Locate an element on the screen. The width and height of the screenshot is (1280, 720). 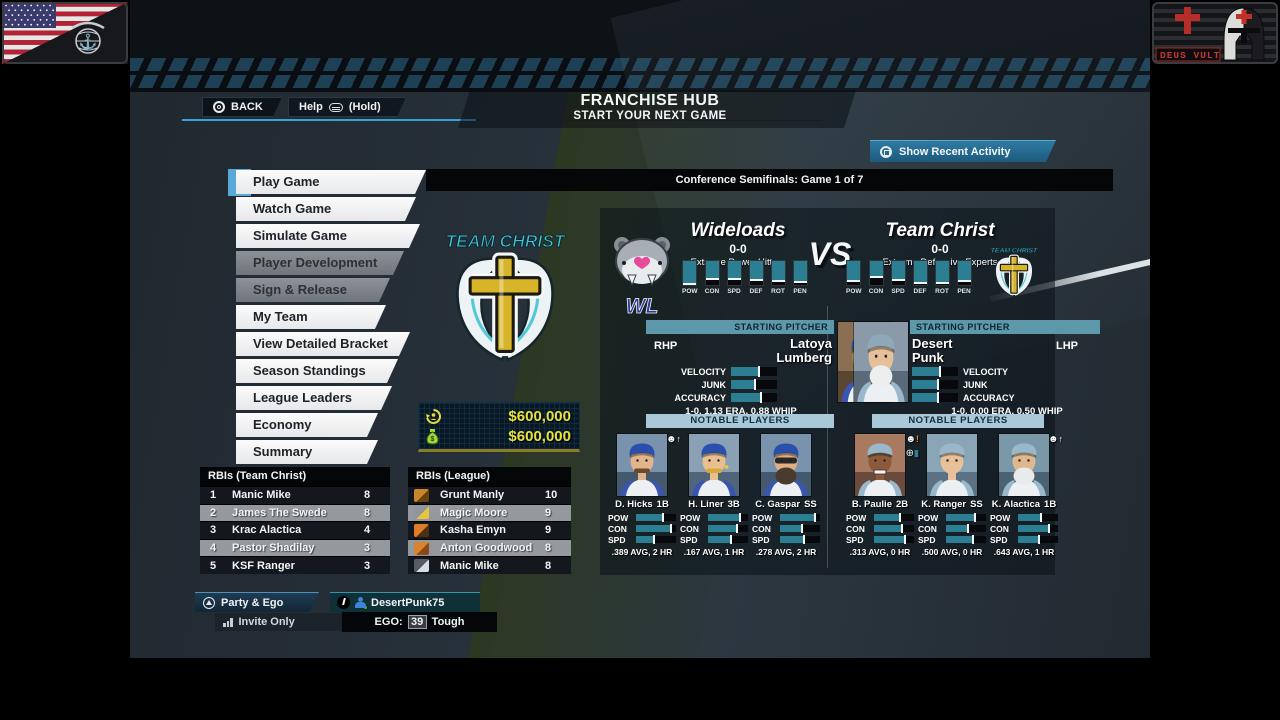
player-name: Magic Moore is located at coordinates (474, 512).